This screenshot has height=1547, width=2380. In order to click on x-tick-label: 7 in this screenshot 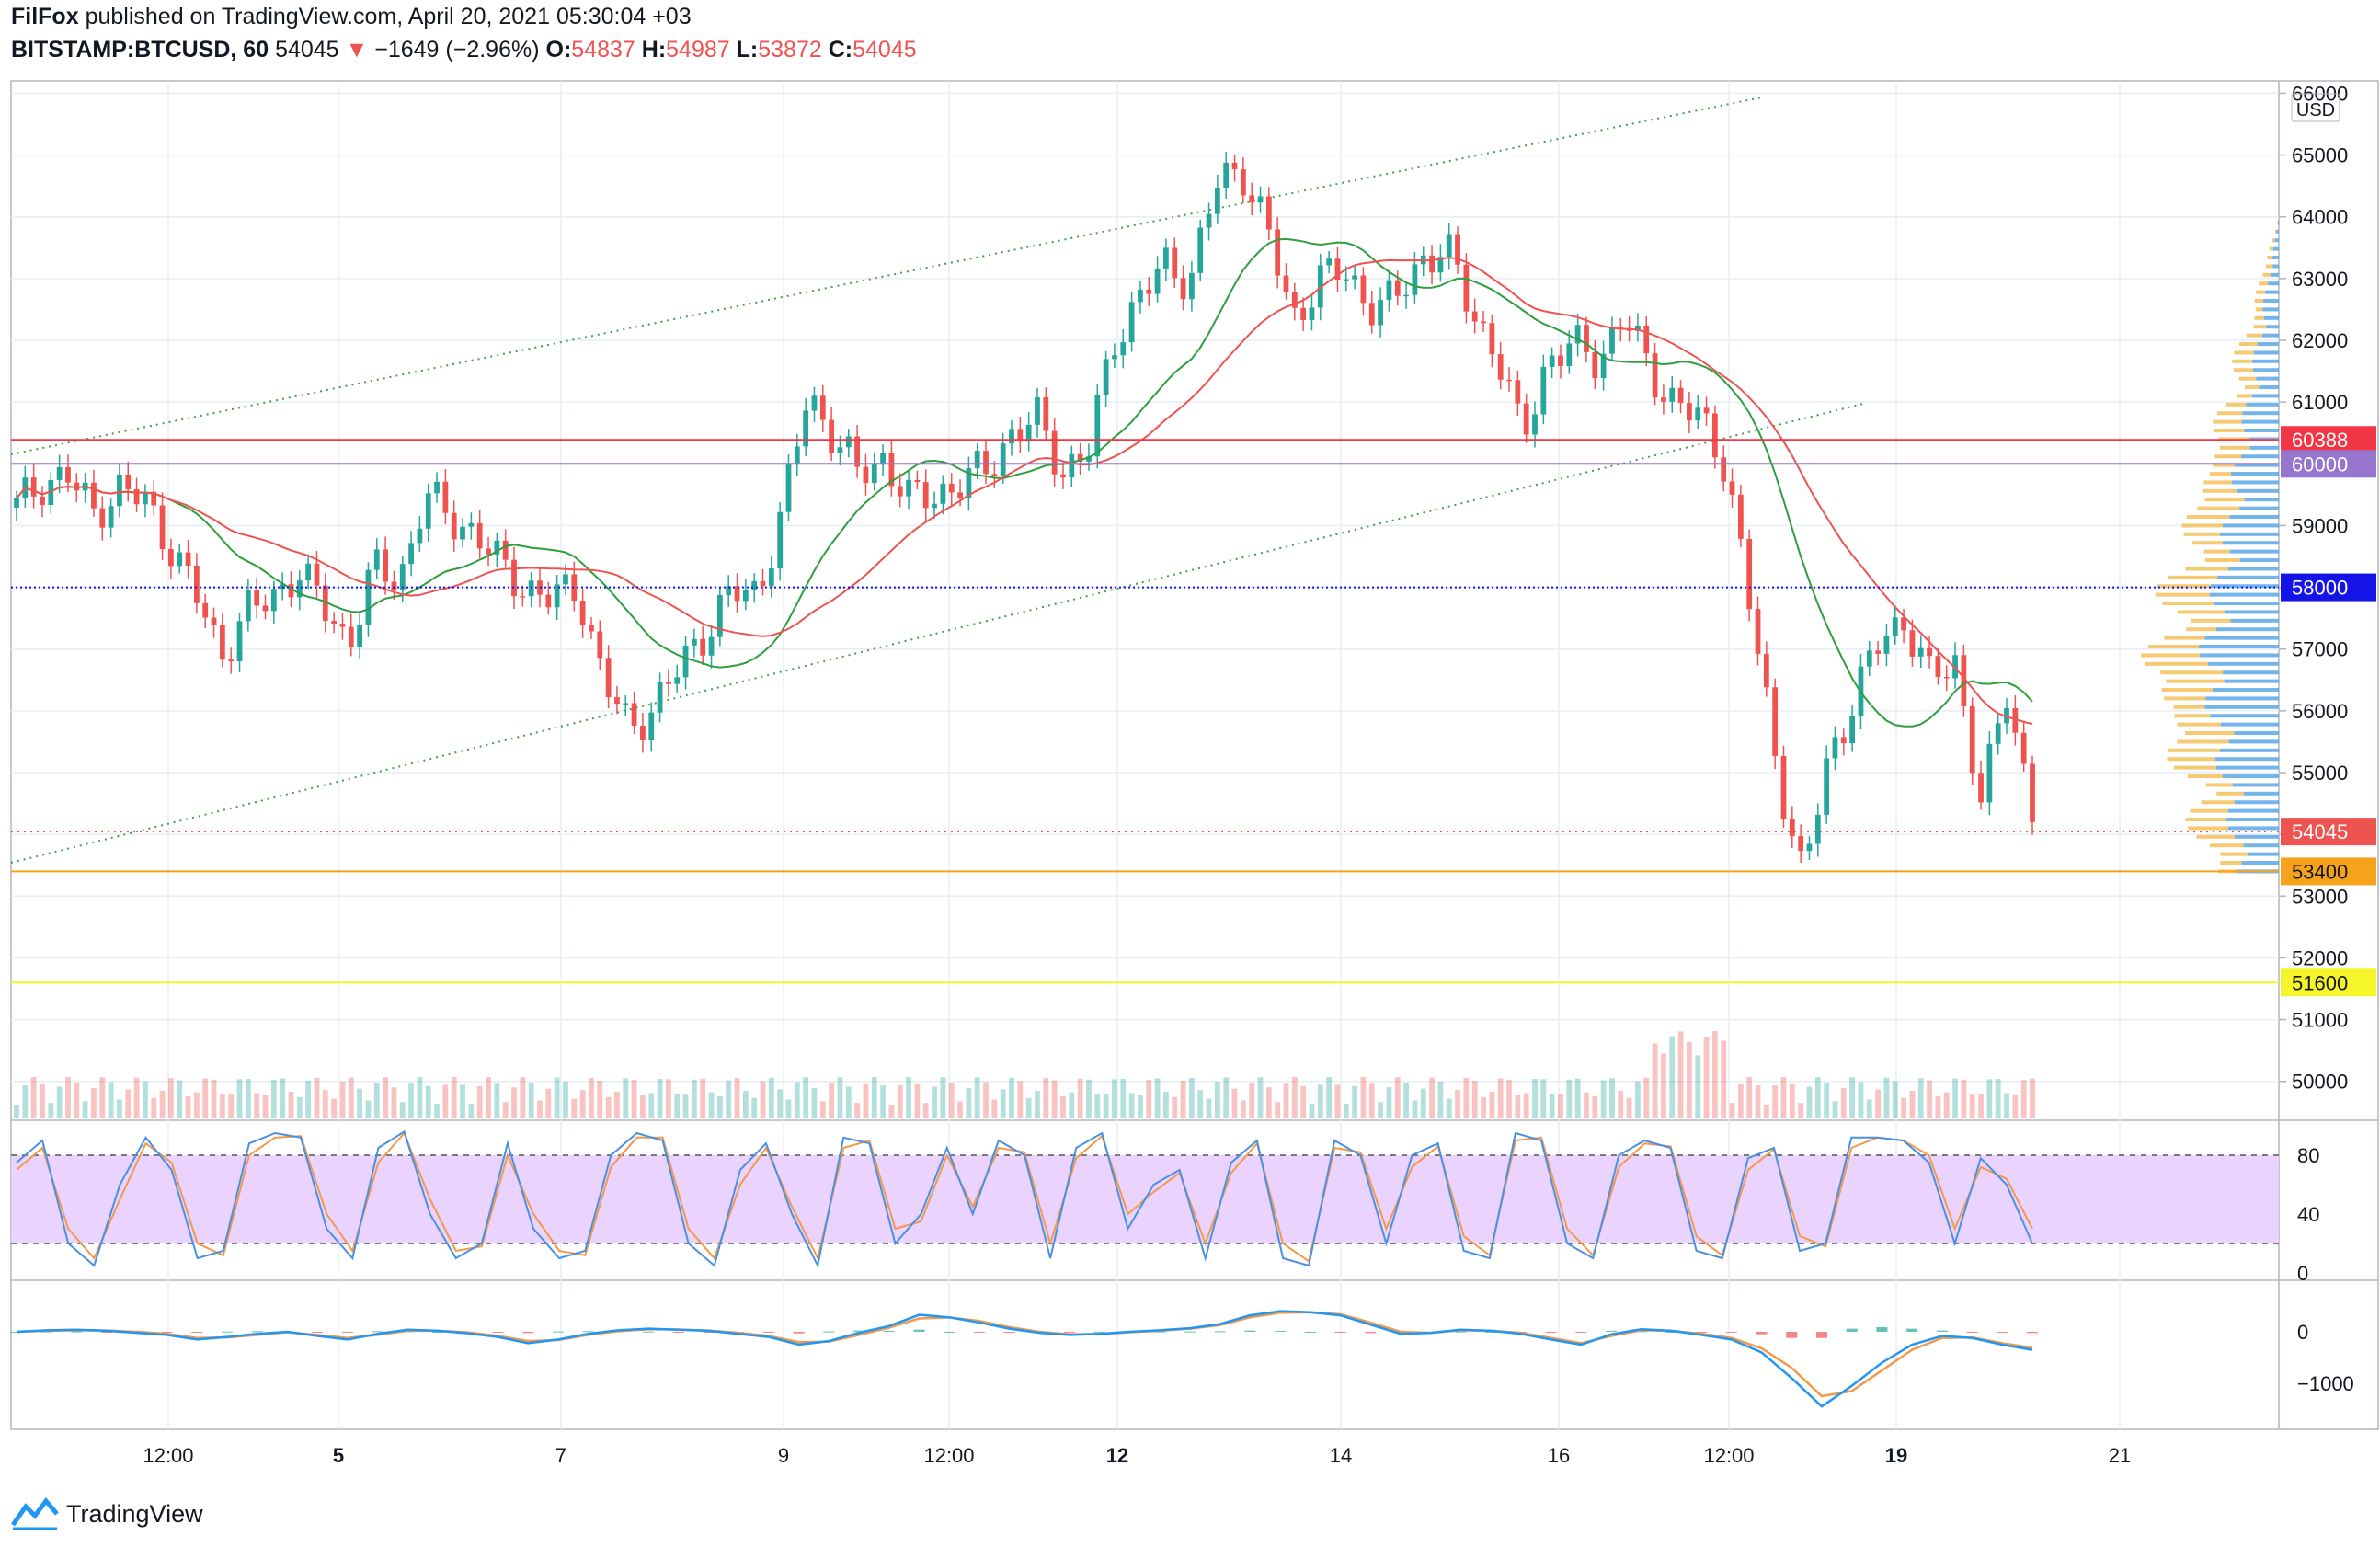, I will do `click(560, 1455)`.